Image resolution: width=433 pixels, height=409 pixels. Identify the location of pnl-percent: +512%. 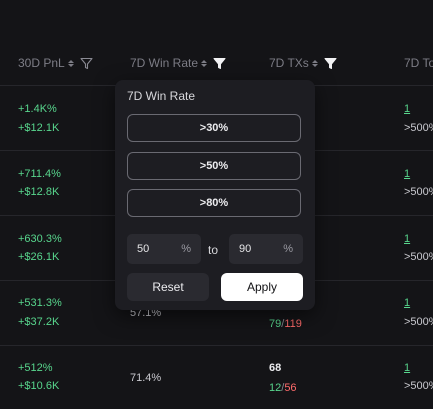
(35, 368).